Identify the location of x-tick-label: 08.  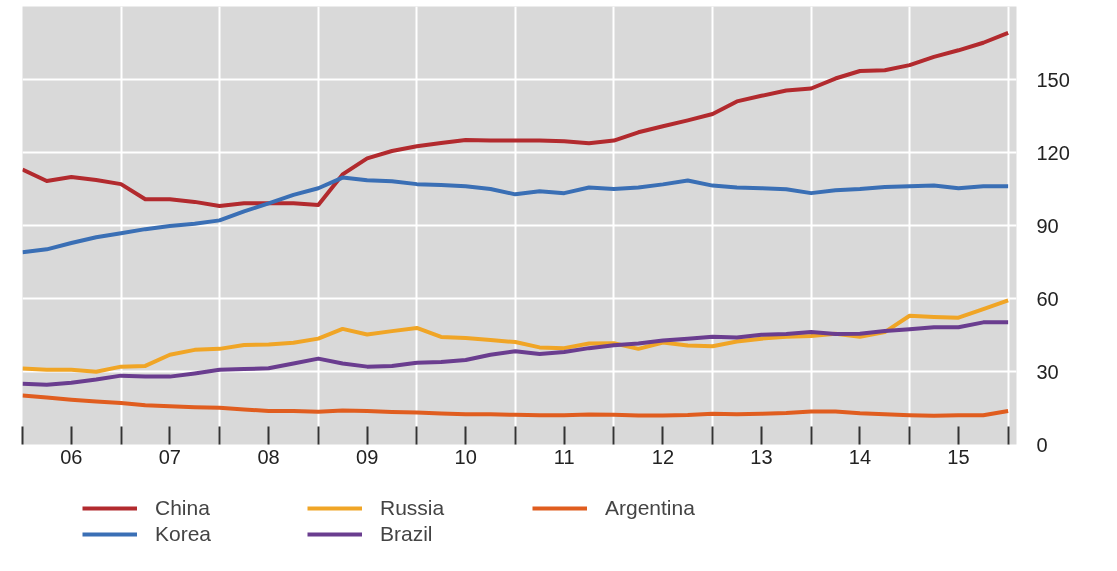
(268, 456).